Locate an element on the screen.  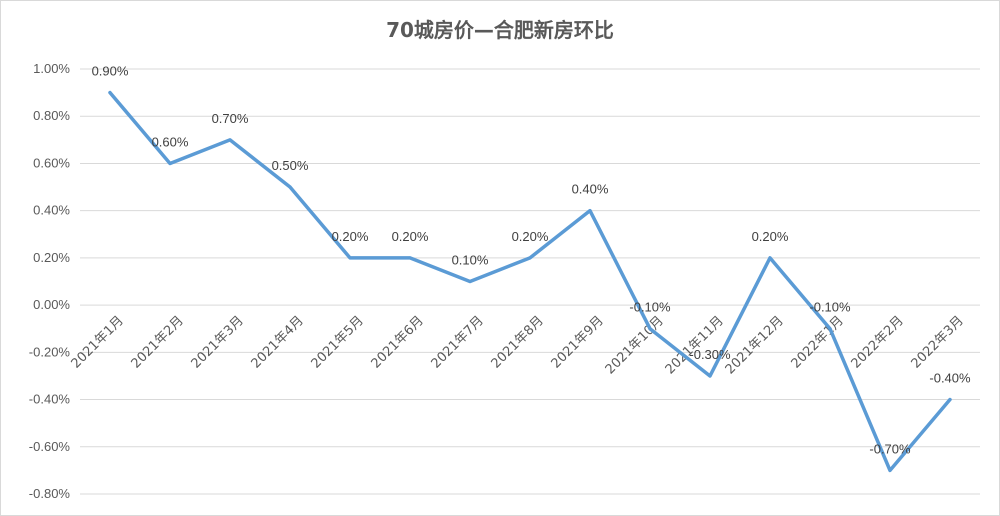
y-tick-label: -0.80% is located at coordinates (50, 493).